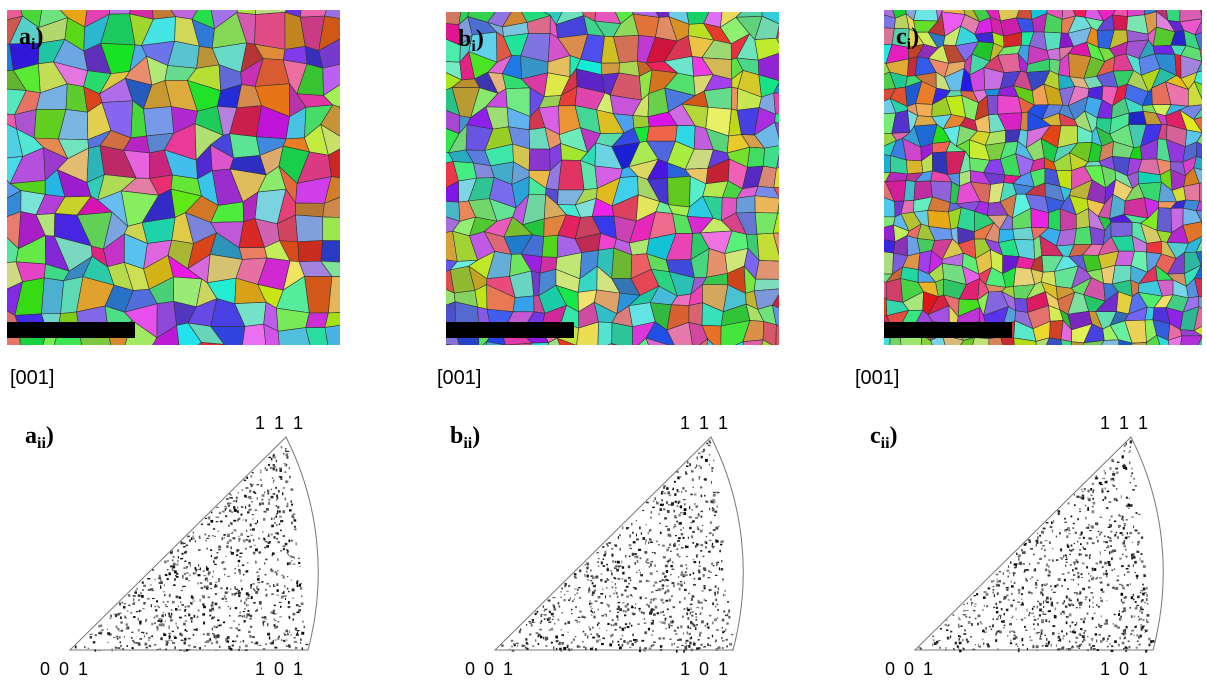 Image resolution: width=1207 pixels, height=682 pixels. I want to click on panel-label: aii), so click(39, 437).